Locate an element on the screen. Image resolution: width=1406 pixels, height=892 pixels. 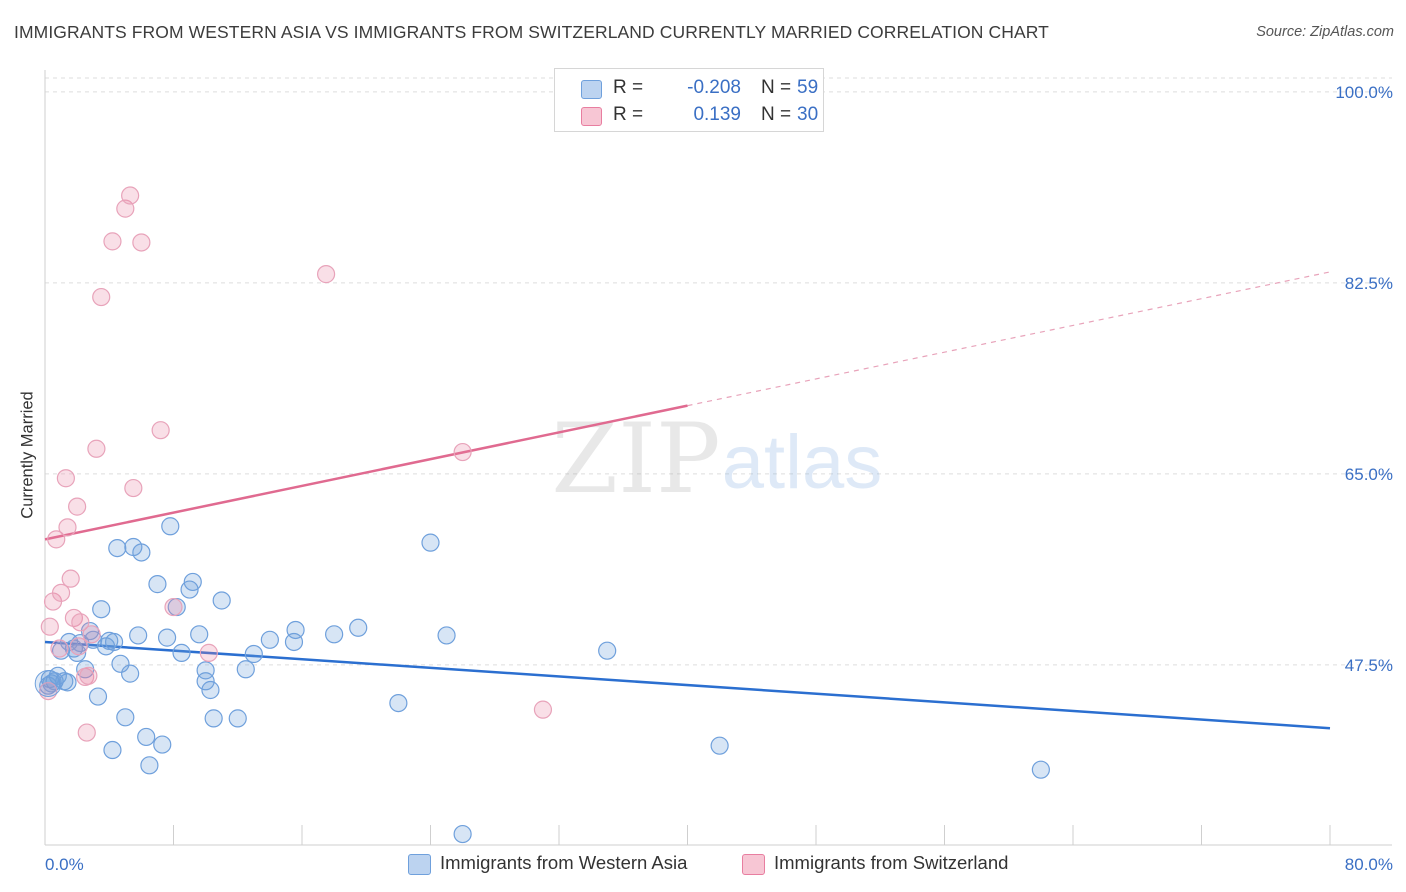
x-tick-label: 80.0% is located at coordinates (1369, 864).